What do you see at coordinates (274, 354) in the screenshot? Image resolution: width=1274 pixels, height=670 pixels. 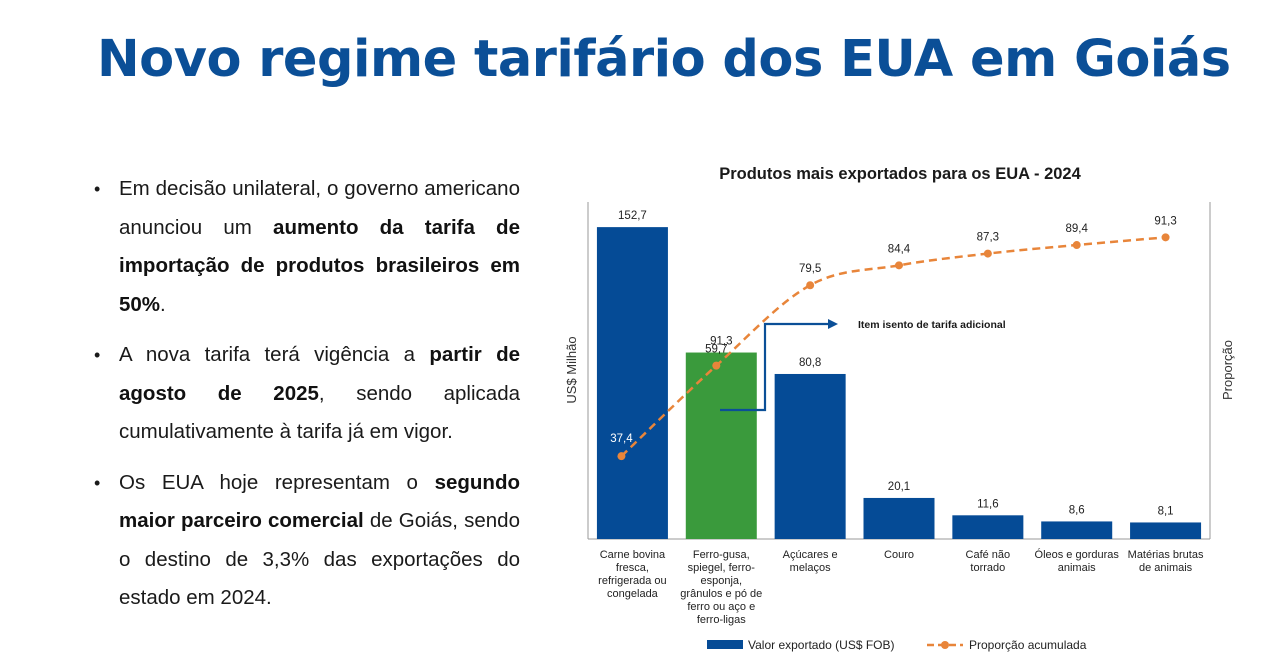 I see `bullet-text: A nova tarifa terá vigência a` at bounding box center [274, 354].